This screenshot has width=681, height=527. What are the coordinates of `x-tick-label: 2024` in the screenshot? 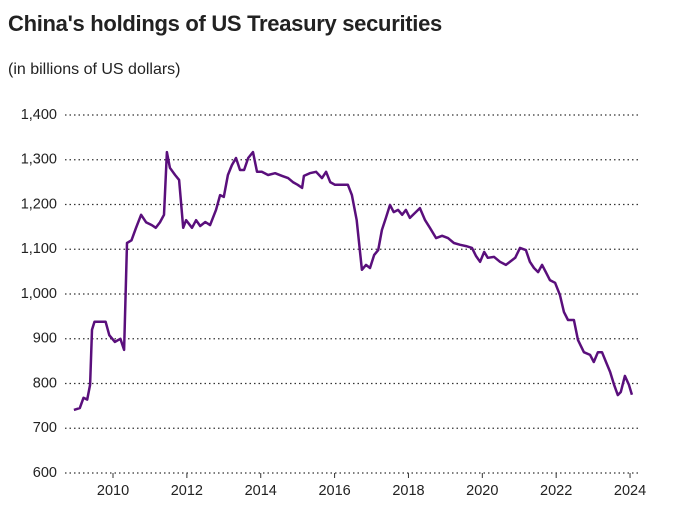 It's located at (630, 491).